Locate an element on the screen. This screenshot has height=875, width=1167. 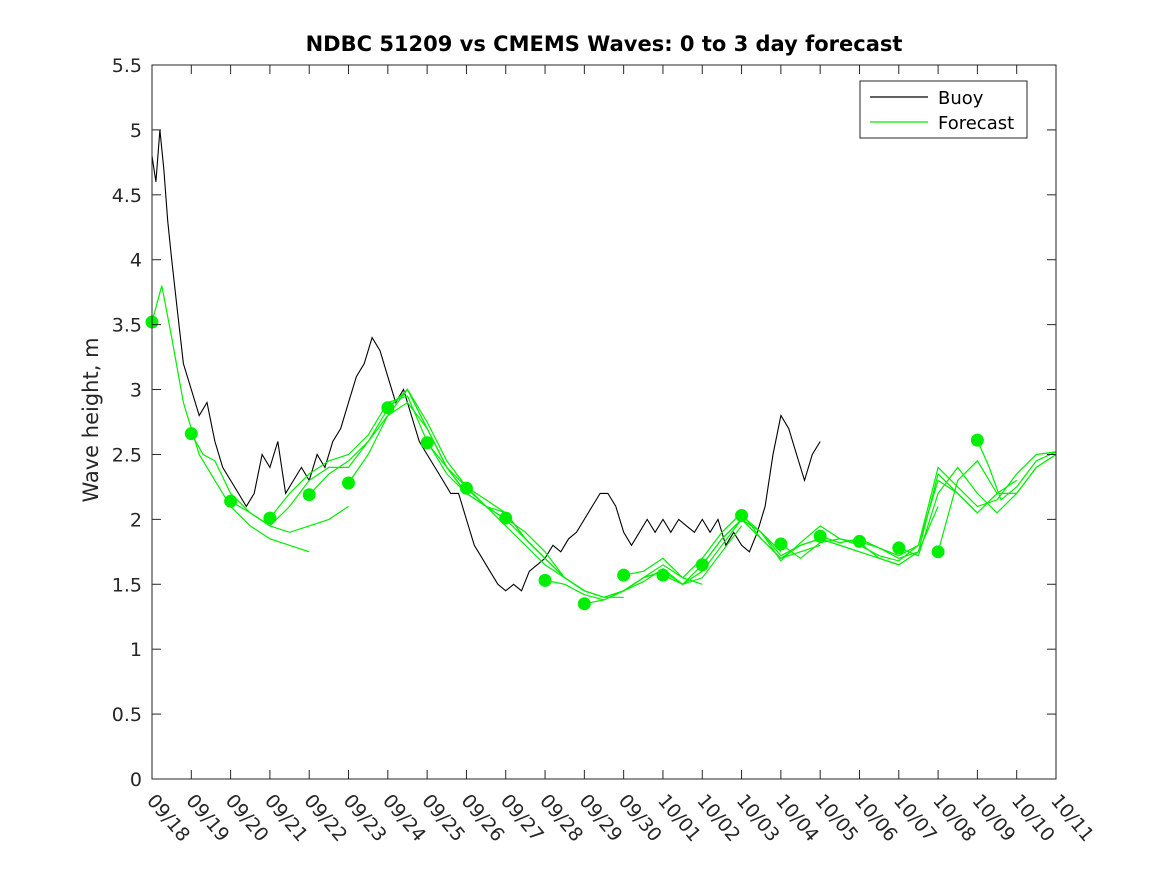
y-tick-label: 4.5 is located at coordinates (127, 196).